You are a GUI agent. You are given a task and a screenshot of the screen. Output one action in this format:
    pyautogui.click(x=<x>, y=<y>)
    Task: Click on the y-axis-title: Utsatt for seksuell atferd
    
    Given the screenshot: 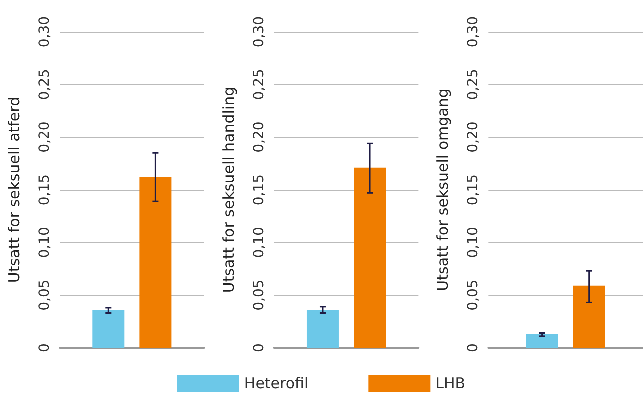 What is the action you would take?
    pyautogui.click(x=15, y=190)
    